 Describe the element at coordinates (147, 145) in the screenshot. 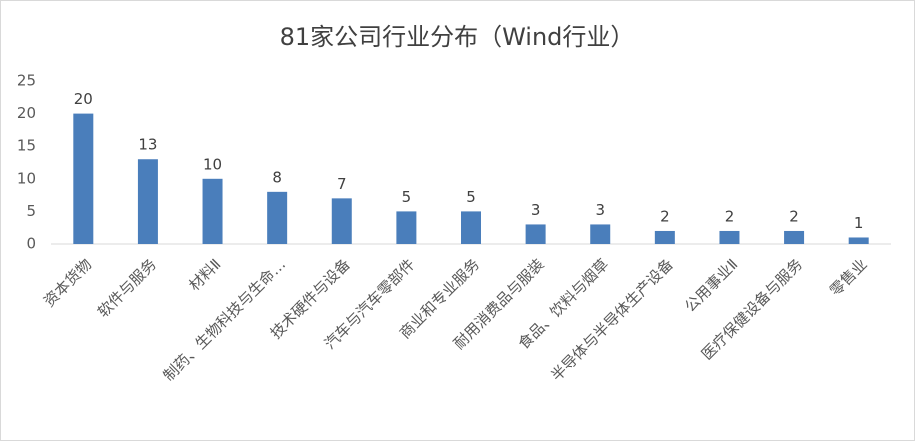

I see `data-label: 13` at that location.